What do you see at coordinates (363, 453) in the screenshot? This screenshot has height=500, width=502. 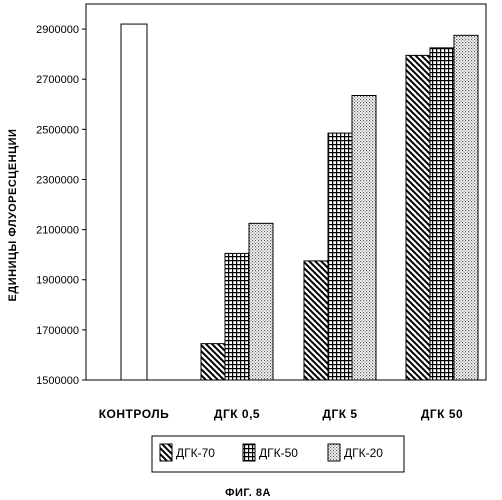 I see `legend-label-dgk20: ДГК-20` at bounding box center [363, 453].